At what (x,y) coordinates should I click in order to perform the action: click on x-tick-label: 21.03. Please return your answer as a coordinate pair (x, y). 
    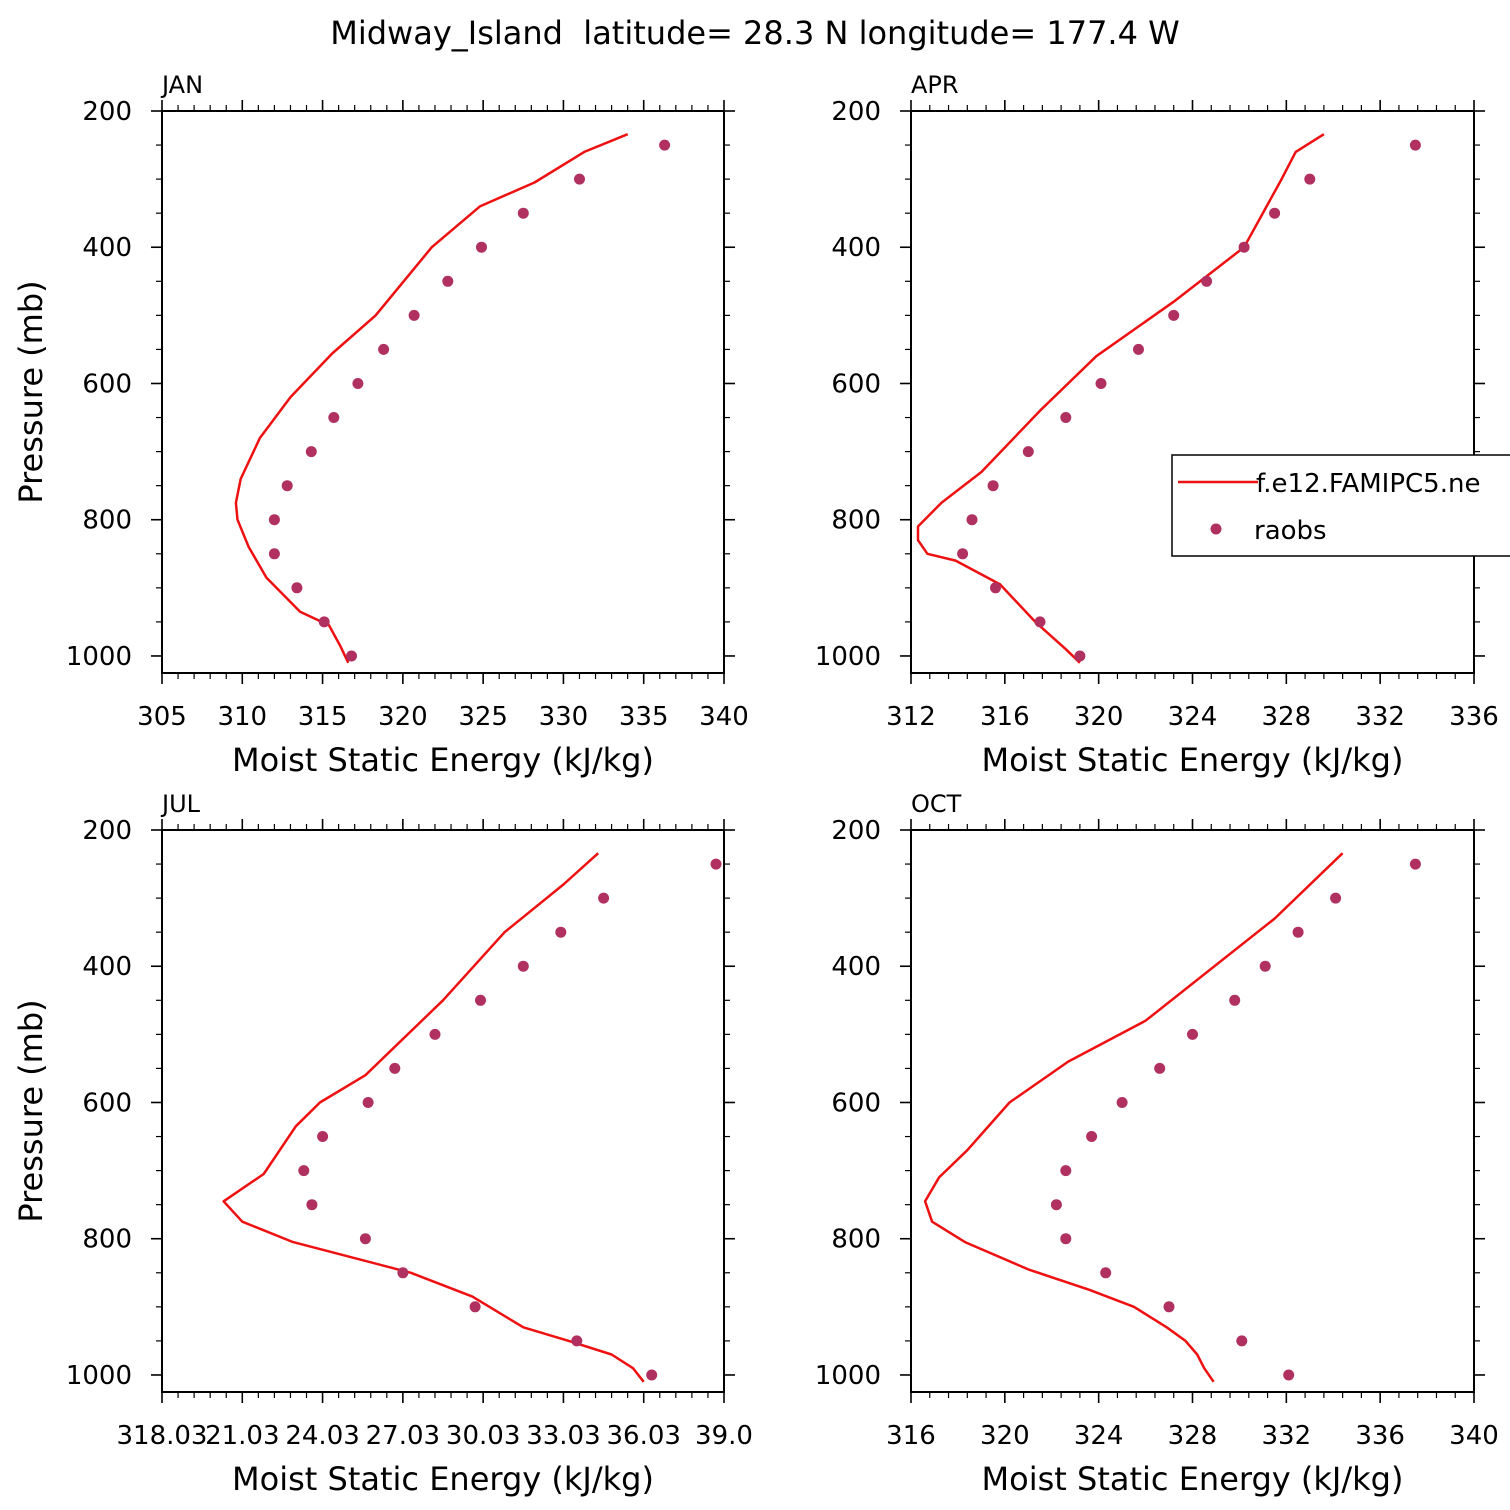
    Looking at the image, I should click on (242, 1436).